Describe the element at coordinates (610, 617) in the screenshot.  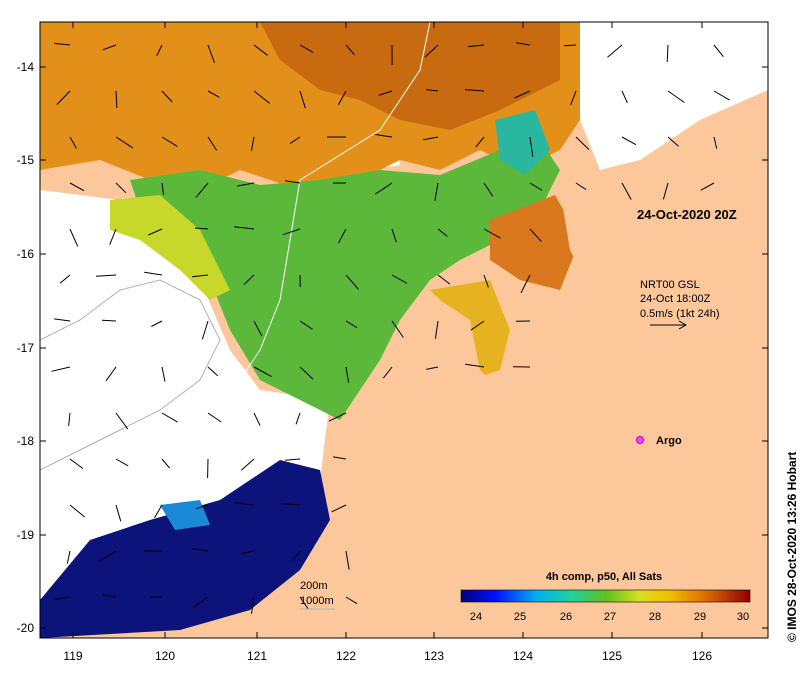
I see `colorbar-tick-label: 27` at that location.